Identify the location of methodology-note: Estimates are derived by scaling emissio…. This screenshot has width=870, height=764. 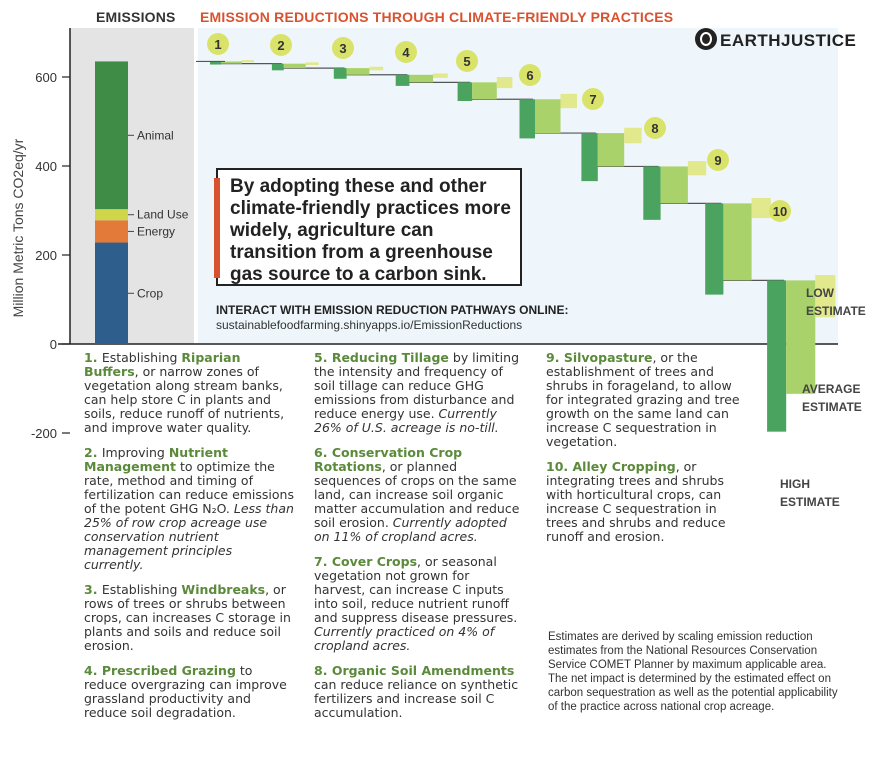
(693, 672).